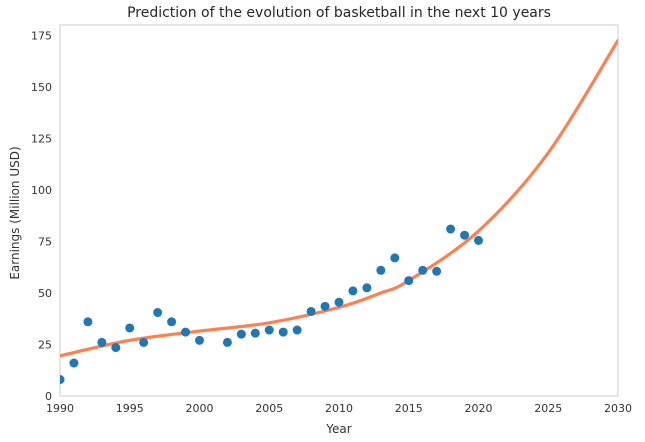 The width and height of the screenshot is (645, 442). Describe the element at coordinates (48, 396) in the screenshot. I see `y-tick-label: 0` at that location.